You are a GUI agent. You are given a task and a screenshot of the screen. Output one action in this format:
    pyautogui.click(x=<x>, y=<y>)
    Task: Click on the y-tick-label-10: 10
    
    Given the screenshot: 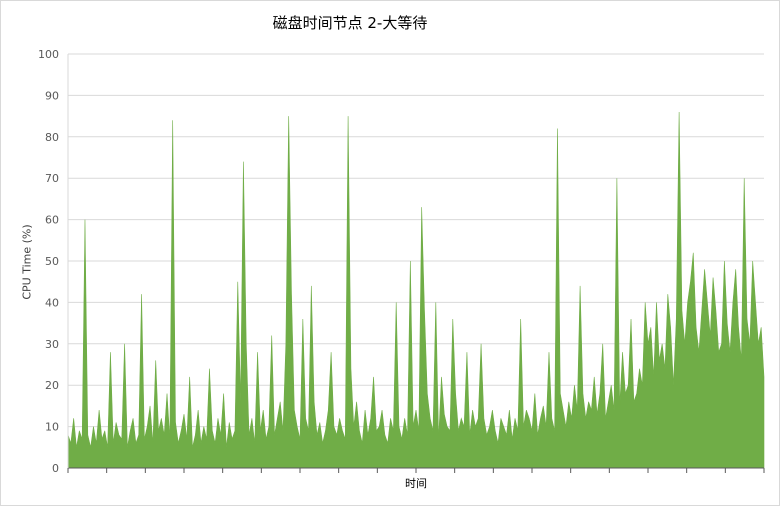 What is the action you would take?
    pyautogui.click(x=52, y=427)
    